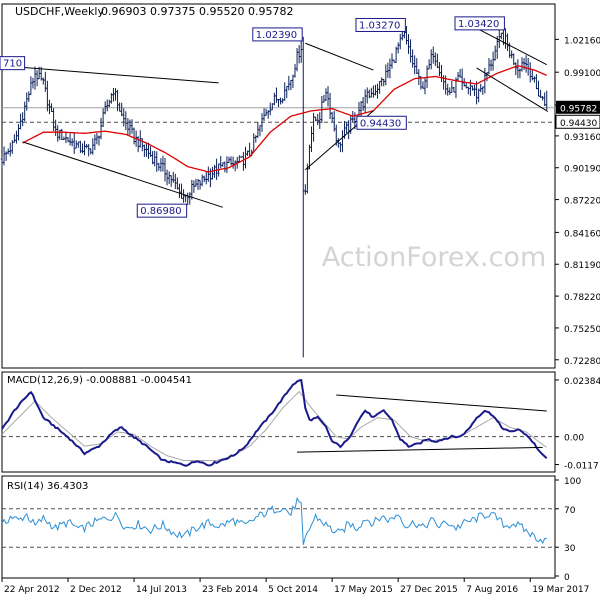 This screenshot has height=604, width=600. Describe the element at coordinates (274, 422) in the screenshot. I see `macd-line` at that location.